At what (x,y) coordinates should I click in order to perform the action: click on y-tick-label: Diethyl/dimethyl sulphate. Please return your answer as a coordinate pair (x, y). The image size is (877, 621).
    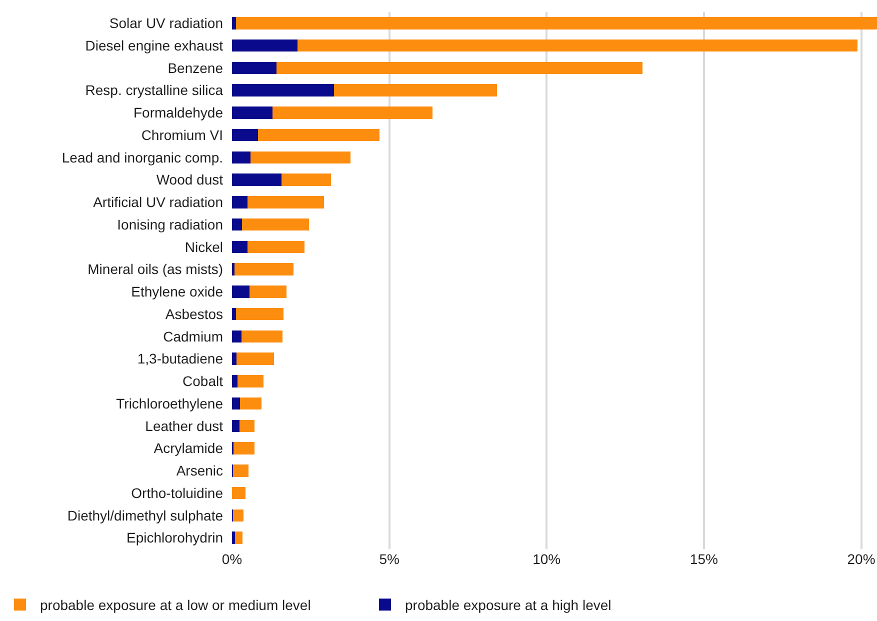
    Looking at the image, I should click on (145, 515).